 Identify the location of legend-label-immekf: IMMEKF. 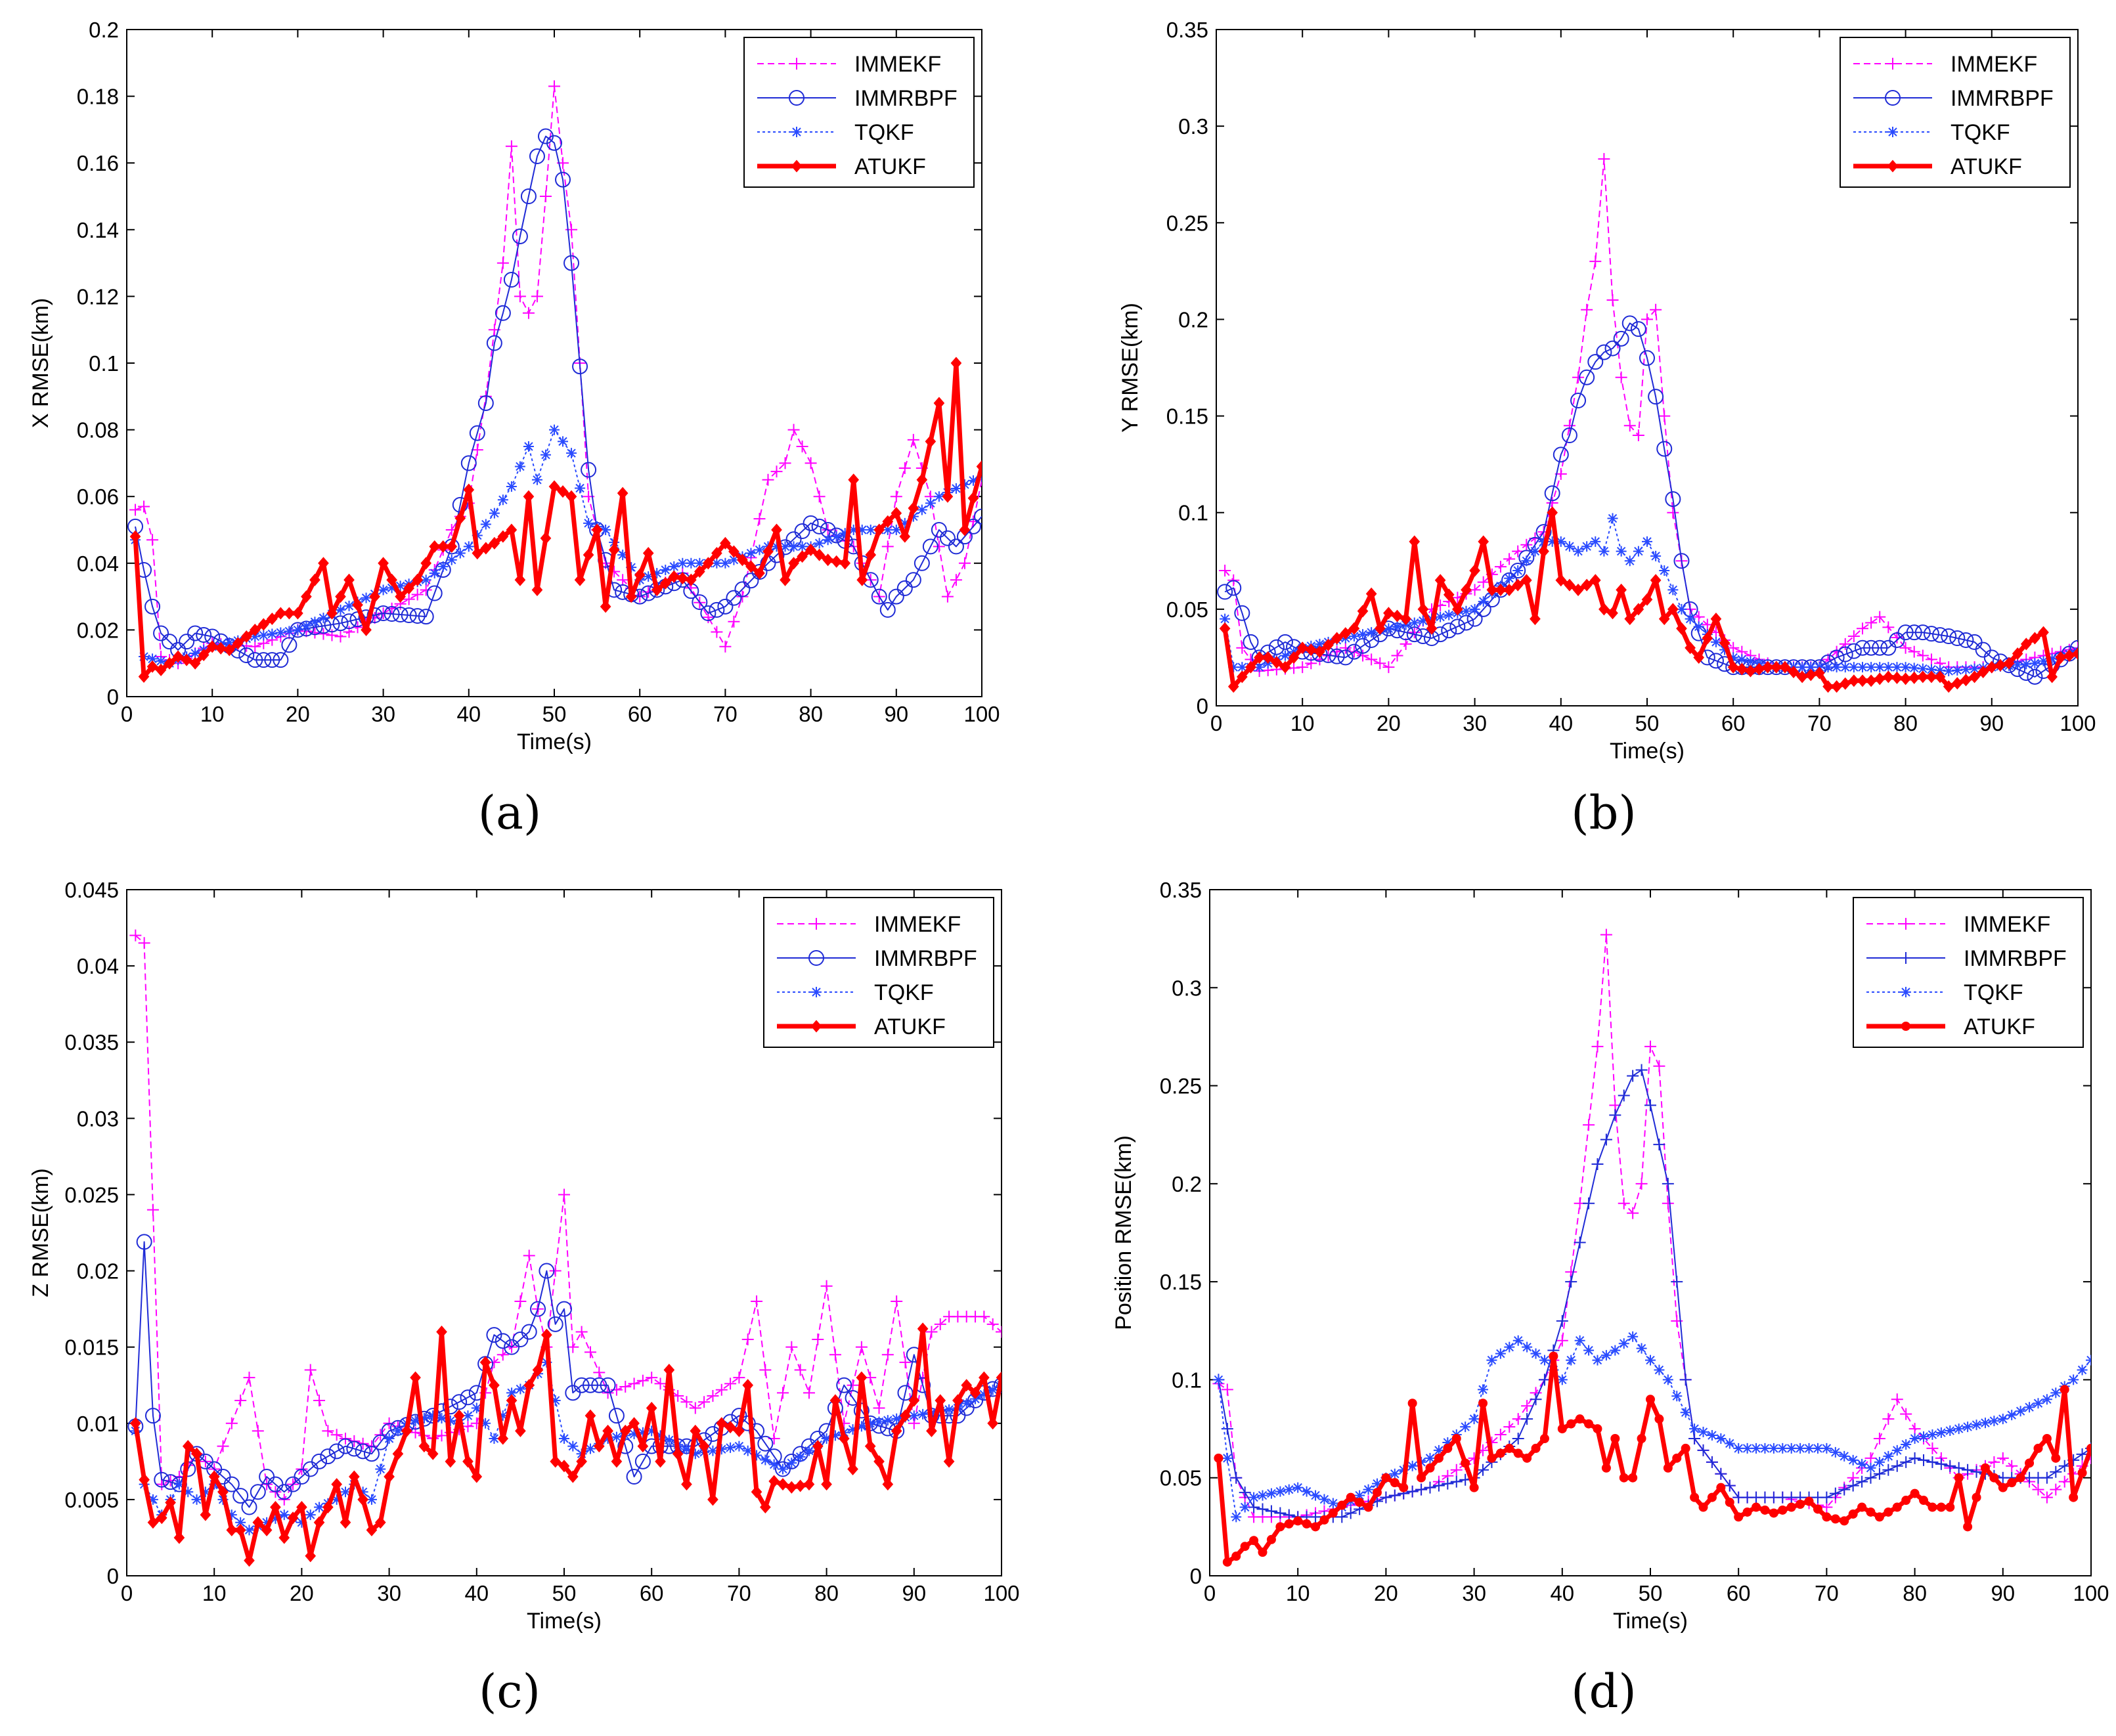
(917, 924).